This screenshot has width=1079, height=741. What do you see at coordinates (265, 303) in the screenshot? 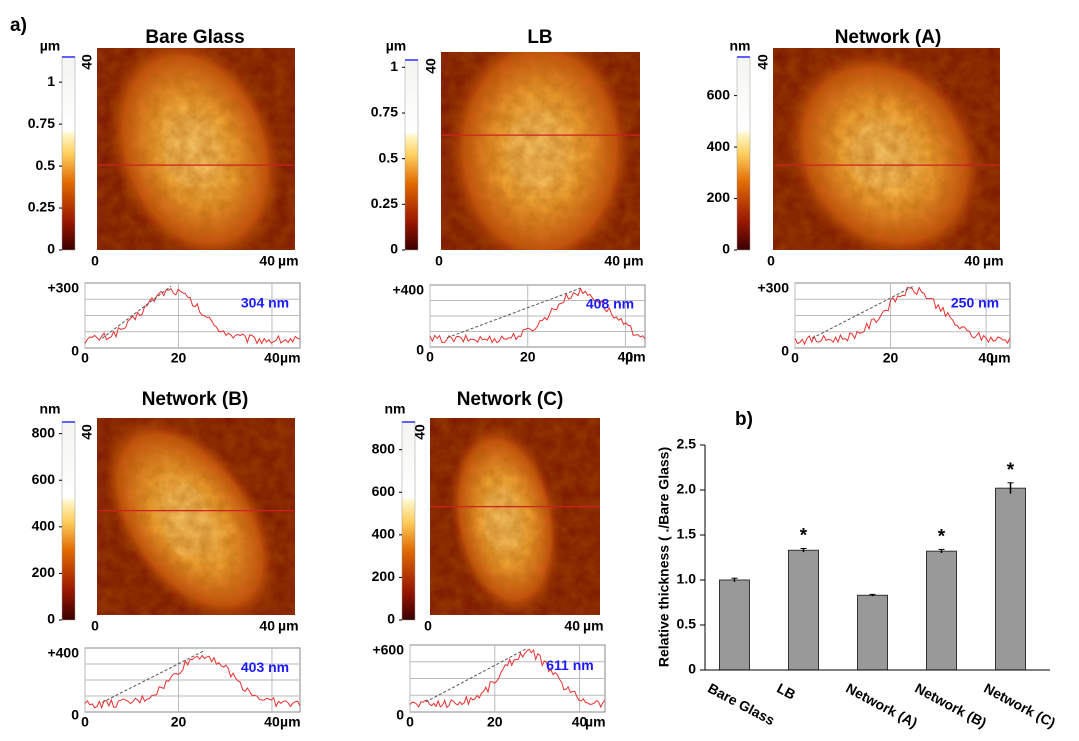
I see `profile-height: 304 nm` at bounding box center [265, 303].